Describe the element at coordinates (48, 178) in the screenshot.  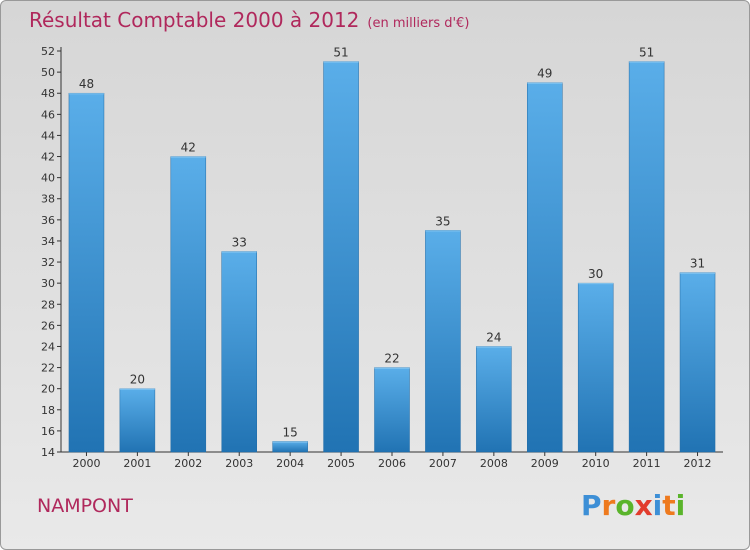
I see `y-tick-label: 40` at that location.